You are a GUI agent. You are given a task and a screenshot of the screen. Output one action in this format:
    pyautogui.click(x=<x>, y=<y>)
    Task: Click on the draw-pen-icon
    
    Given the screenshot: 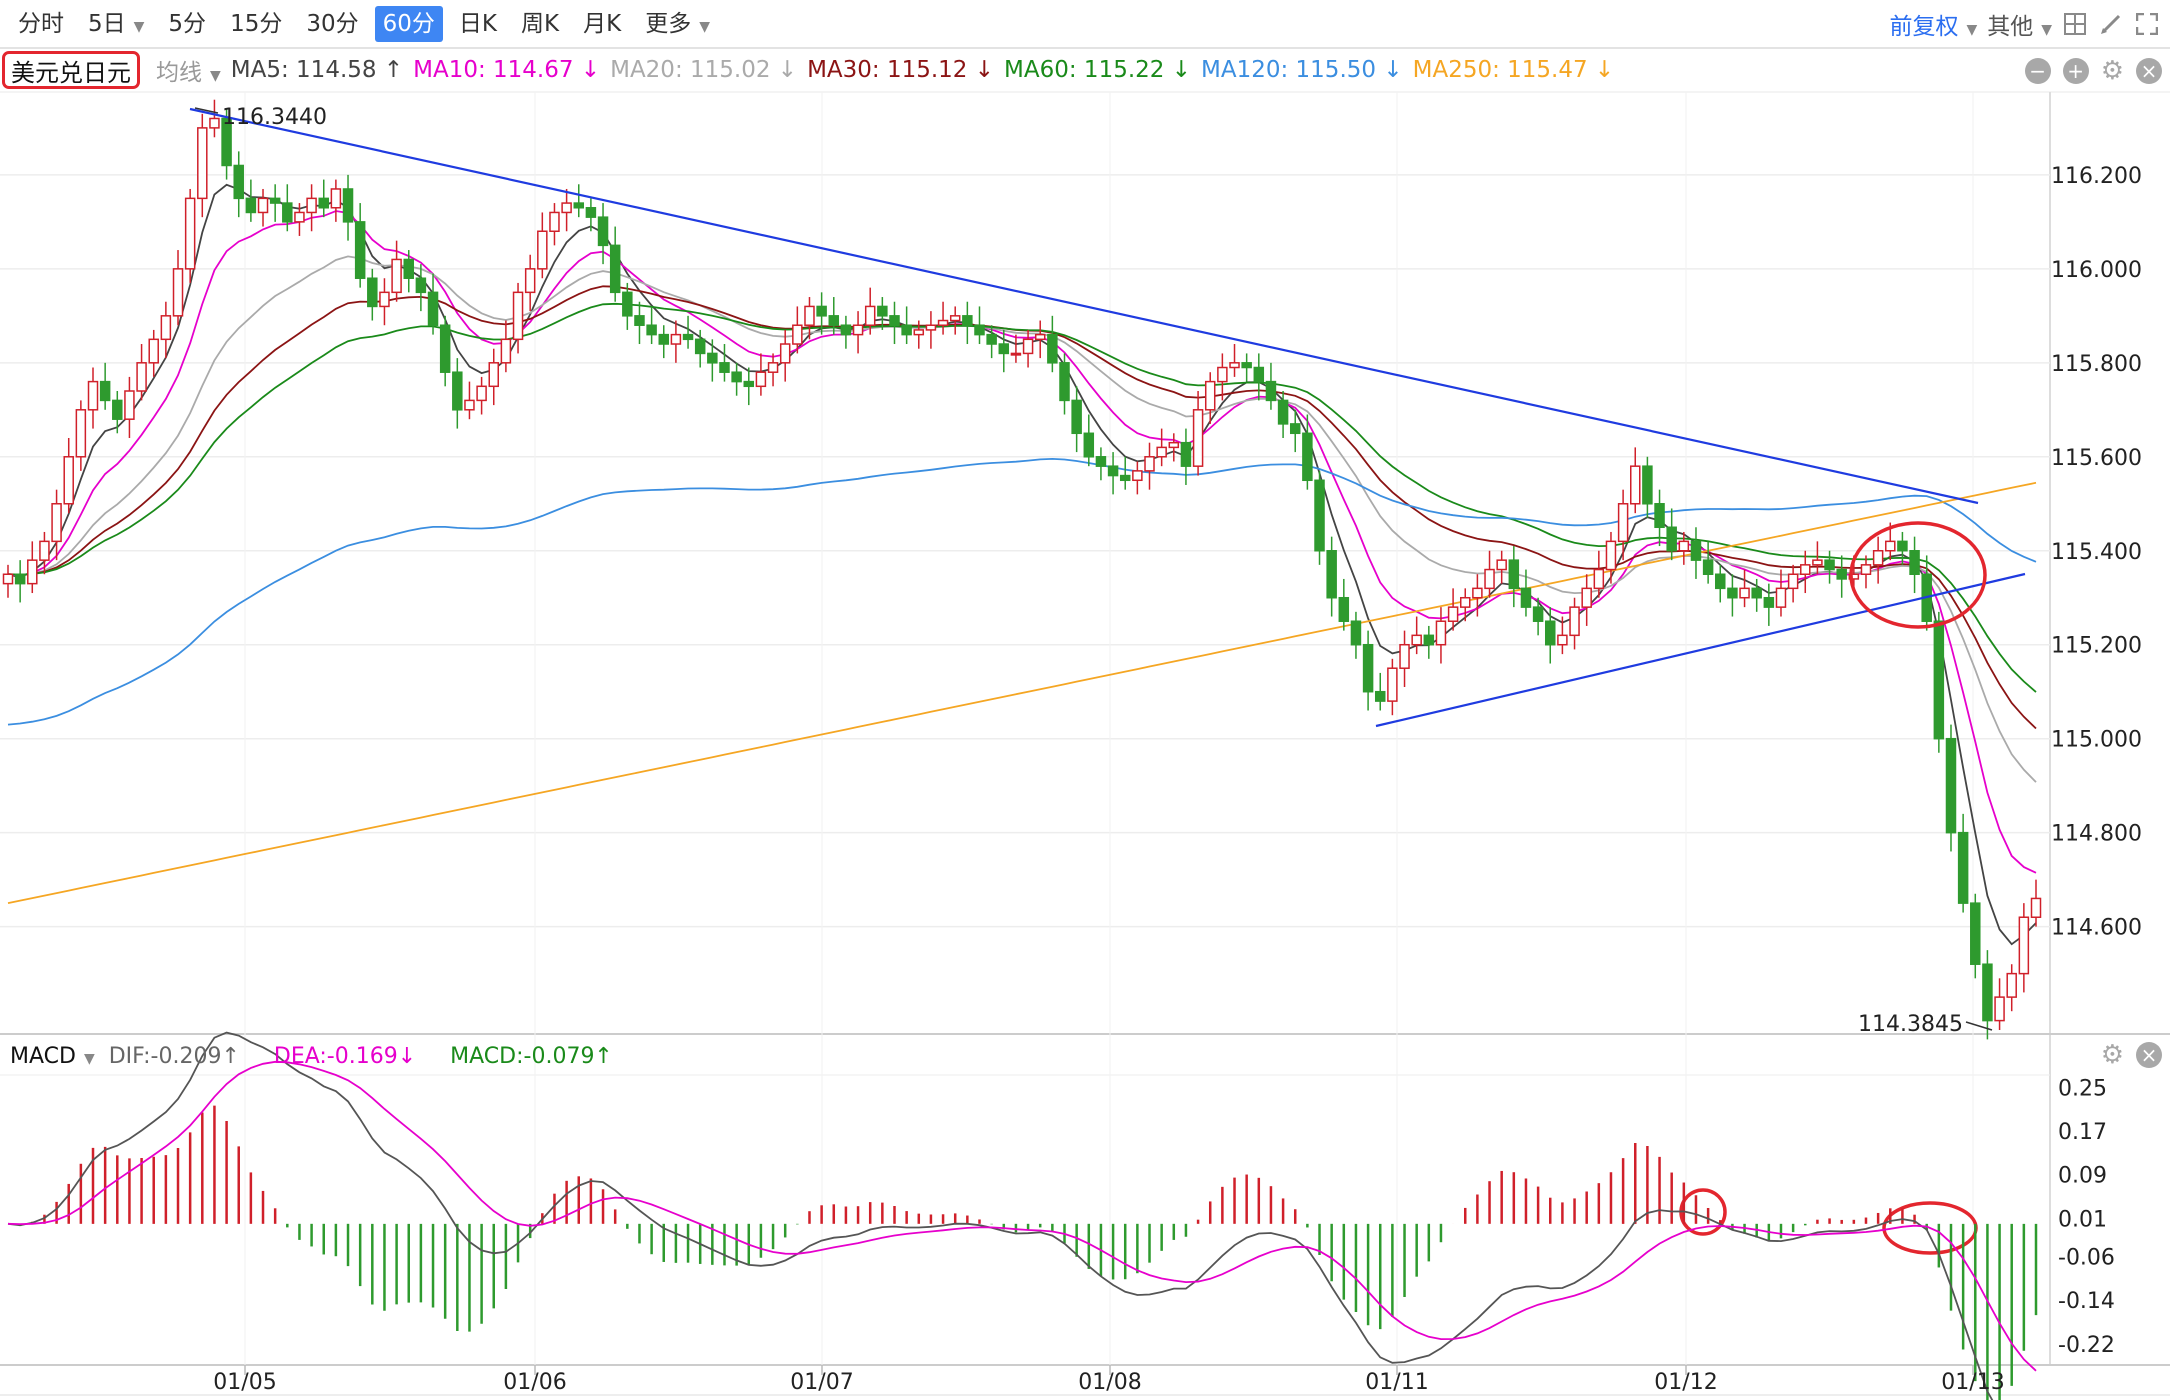 What is the action you would take?
    pyautogui.click(x=2111, y=24)
    